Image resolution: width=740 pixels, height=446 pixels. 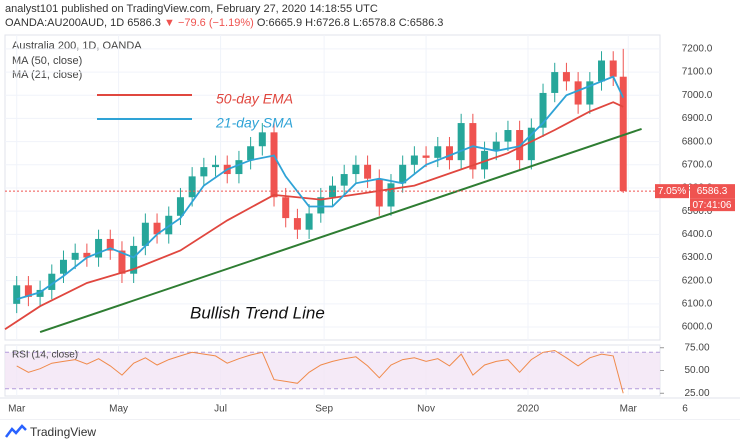 I want to click on y-tick-label: 6500.0, so click(x=697, y=211).